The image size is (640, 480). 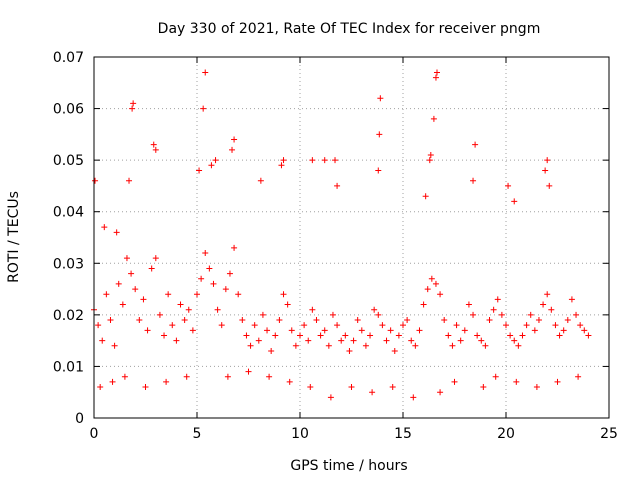 What do you see at coordinates (609, 434) in the screenshot?
I see `x-tick-label: 25` at bounding box center [609, 434].